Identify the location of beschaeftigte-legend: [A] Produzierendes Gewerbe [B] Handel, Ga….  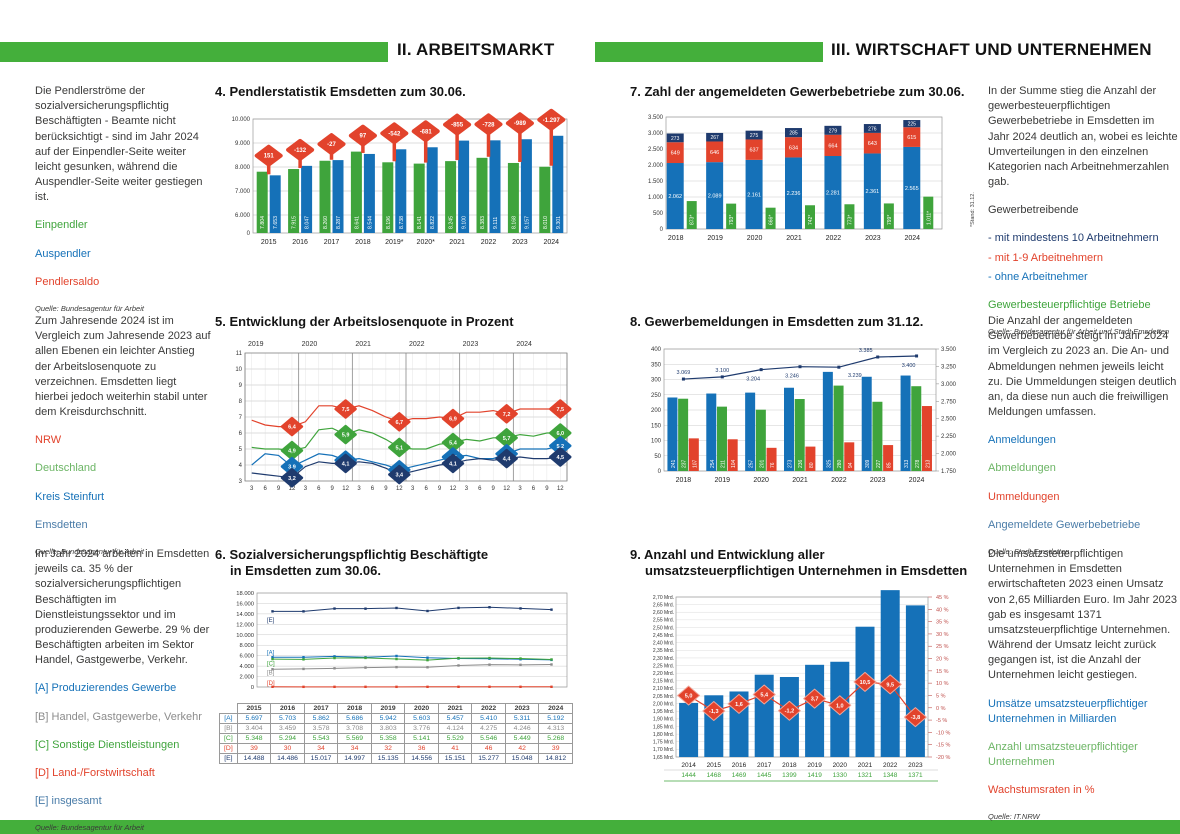
(123, 745).